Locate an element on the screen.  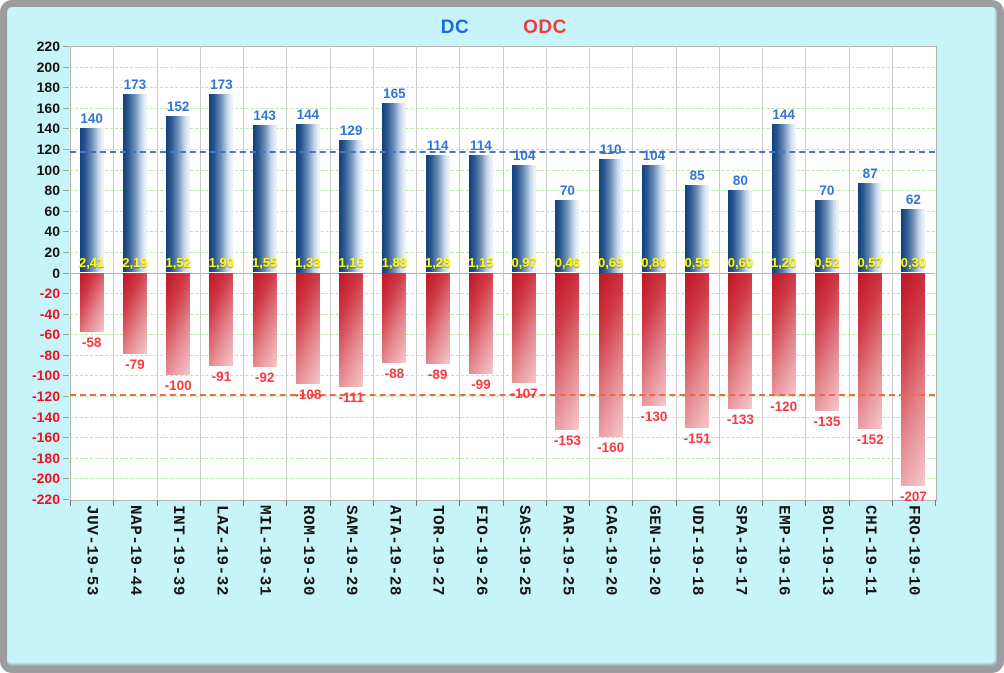
x-axis-label-text: CAG-19-20 is located at coordinates (610, 550).